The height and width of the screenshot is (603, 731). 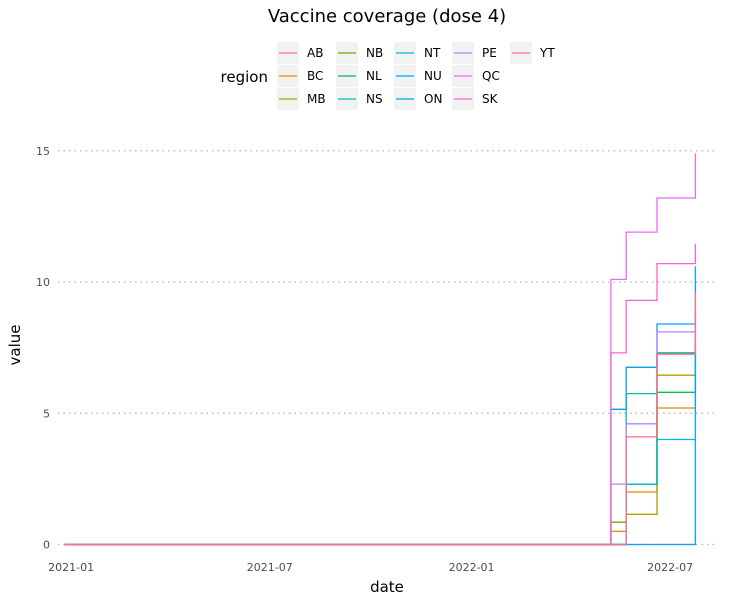 I want to click on legend-item-on: ON, so click(x=418, y=99).